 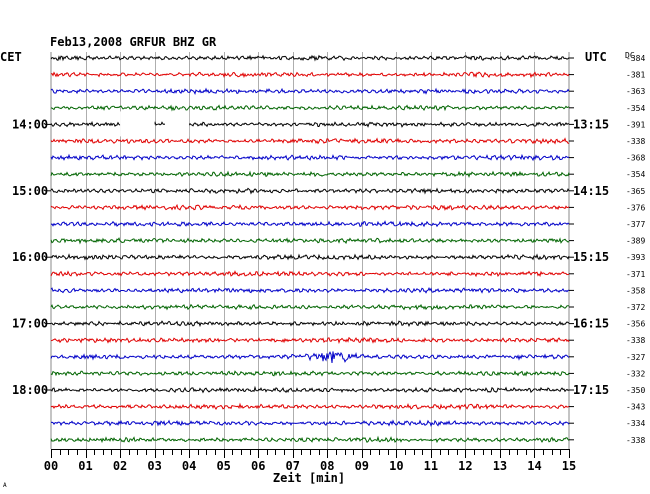 I want to click on x-tick-label-03: 03, so click(x=154, y=466).